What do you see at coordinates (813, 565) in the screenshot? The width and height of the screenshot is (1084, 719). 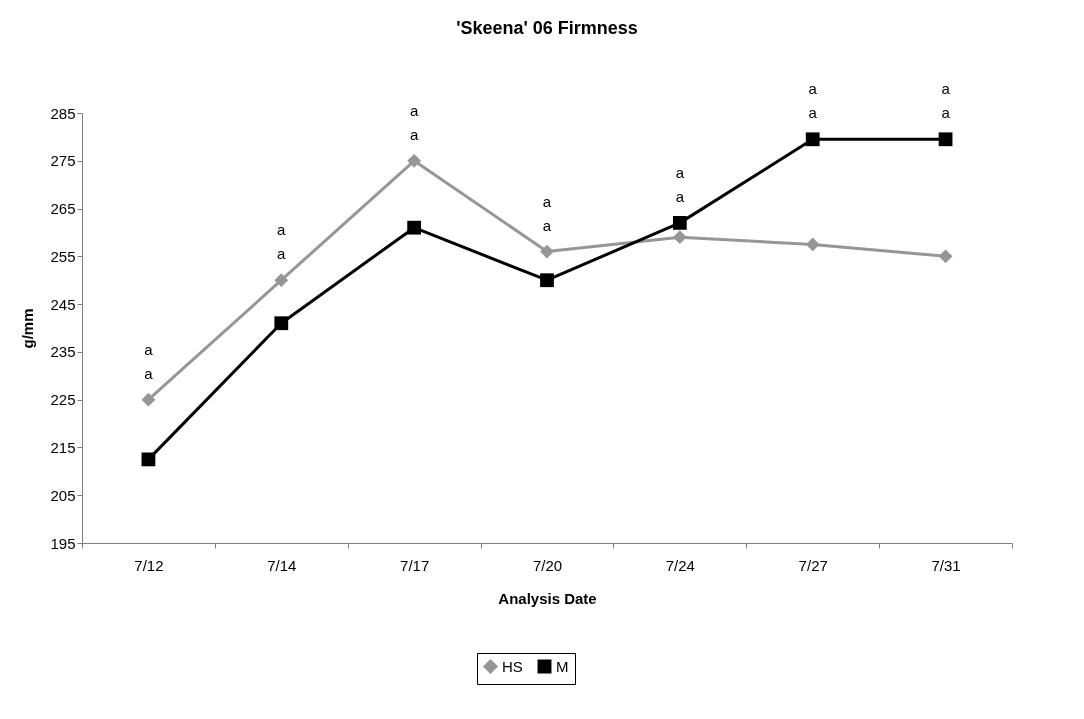 I see `x-tick-label: 7/27` at bounding box center [813, 565].